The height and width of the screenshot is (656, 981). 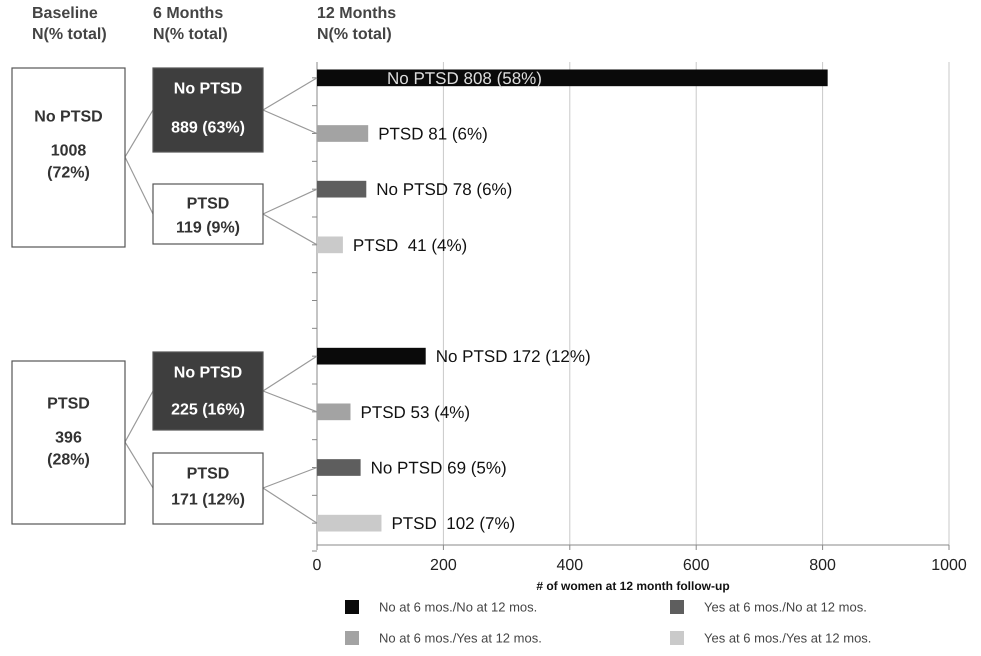 I want to click on data-label: PTSD 53 (4%), so click(x=415, y=412).